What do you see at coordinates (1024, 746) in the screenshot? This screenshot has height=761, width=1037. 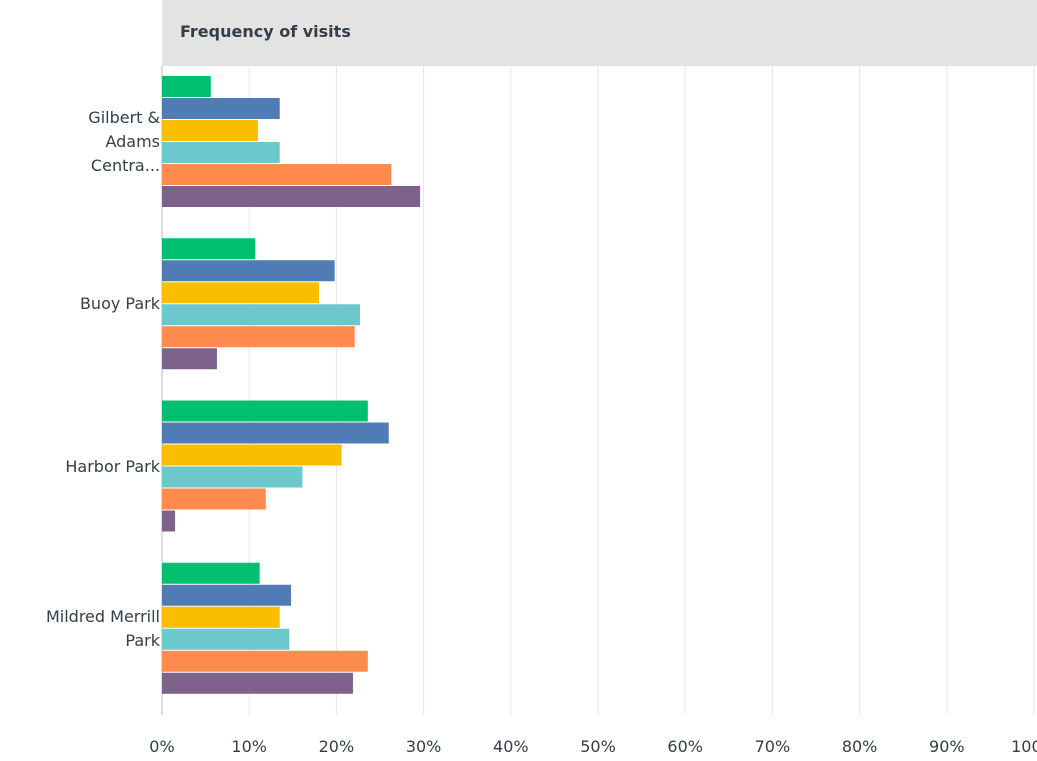 I see `x-tick-label: 100%` at bounding box center [1024, 746].